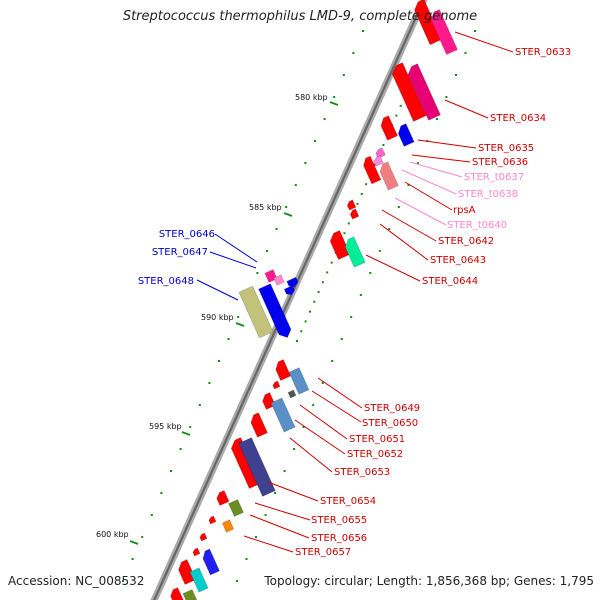  Describe the element at coordinates (506, 148) in the screenshot. I see `gene-label-ster_0635: STER_0635` at that location.